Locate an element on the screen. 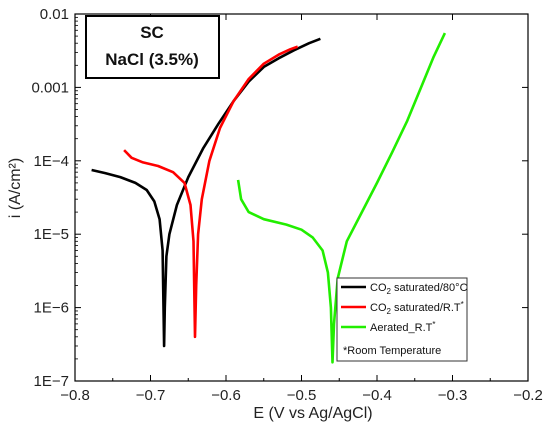 This screenshot has width=550, height=435. annotation-title: SC is located at coordinates (152, 32).